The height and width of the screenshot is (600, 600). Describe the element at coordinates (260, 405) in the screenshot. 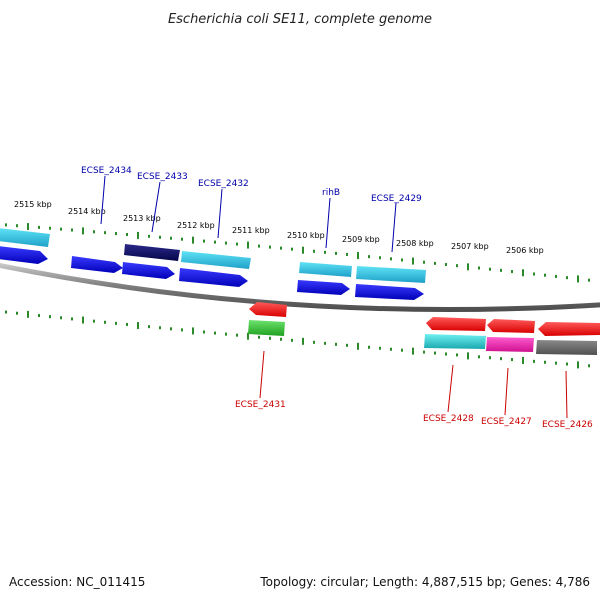

I see `gene-label-ecse-2431: ECSE_2431` at that location.